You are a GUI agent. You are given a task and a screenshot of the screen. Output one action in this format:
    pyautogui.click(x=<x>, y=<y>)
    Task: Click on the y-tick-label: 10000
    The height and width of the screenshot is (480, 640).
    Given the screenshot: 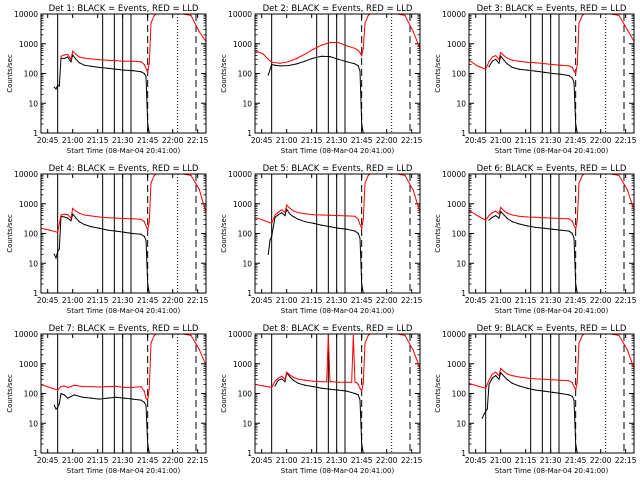 What is the action you would take?
    pyautogui.click(x=26, y=14)
    